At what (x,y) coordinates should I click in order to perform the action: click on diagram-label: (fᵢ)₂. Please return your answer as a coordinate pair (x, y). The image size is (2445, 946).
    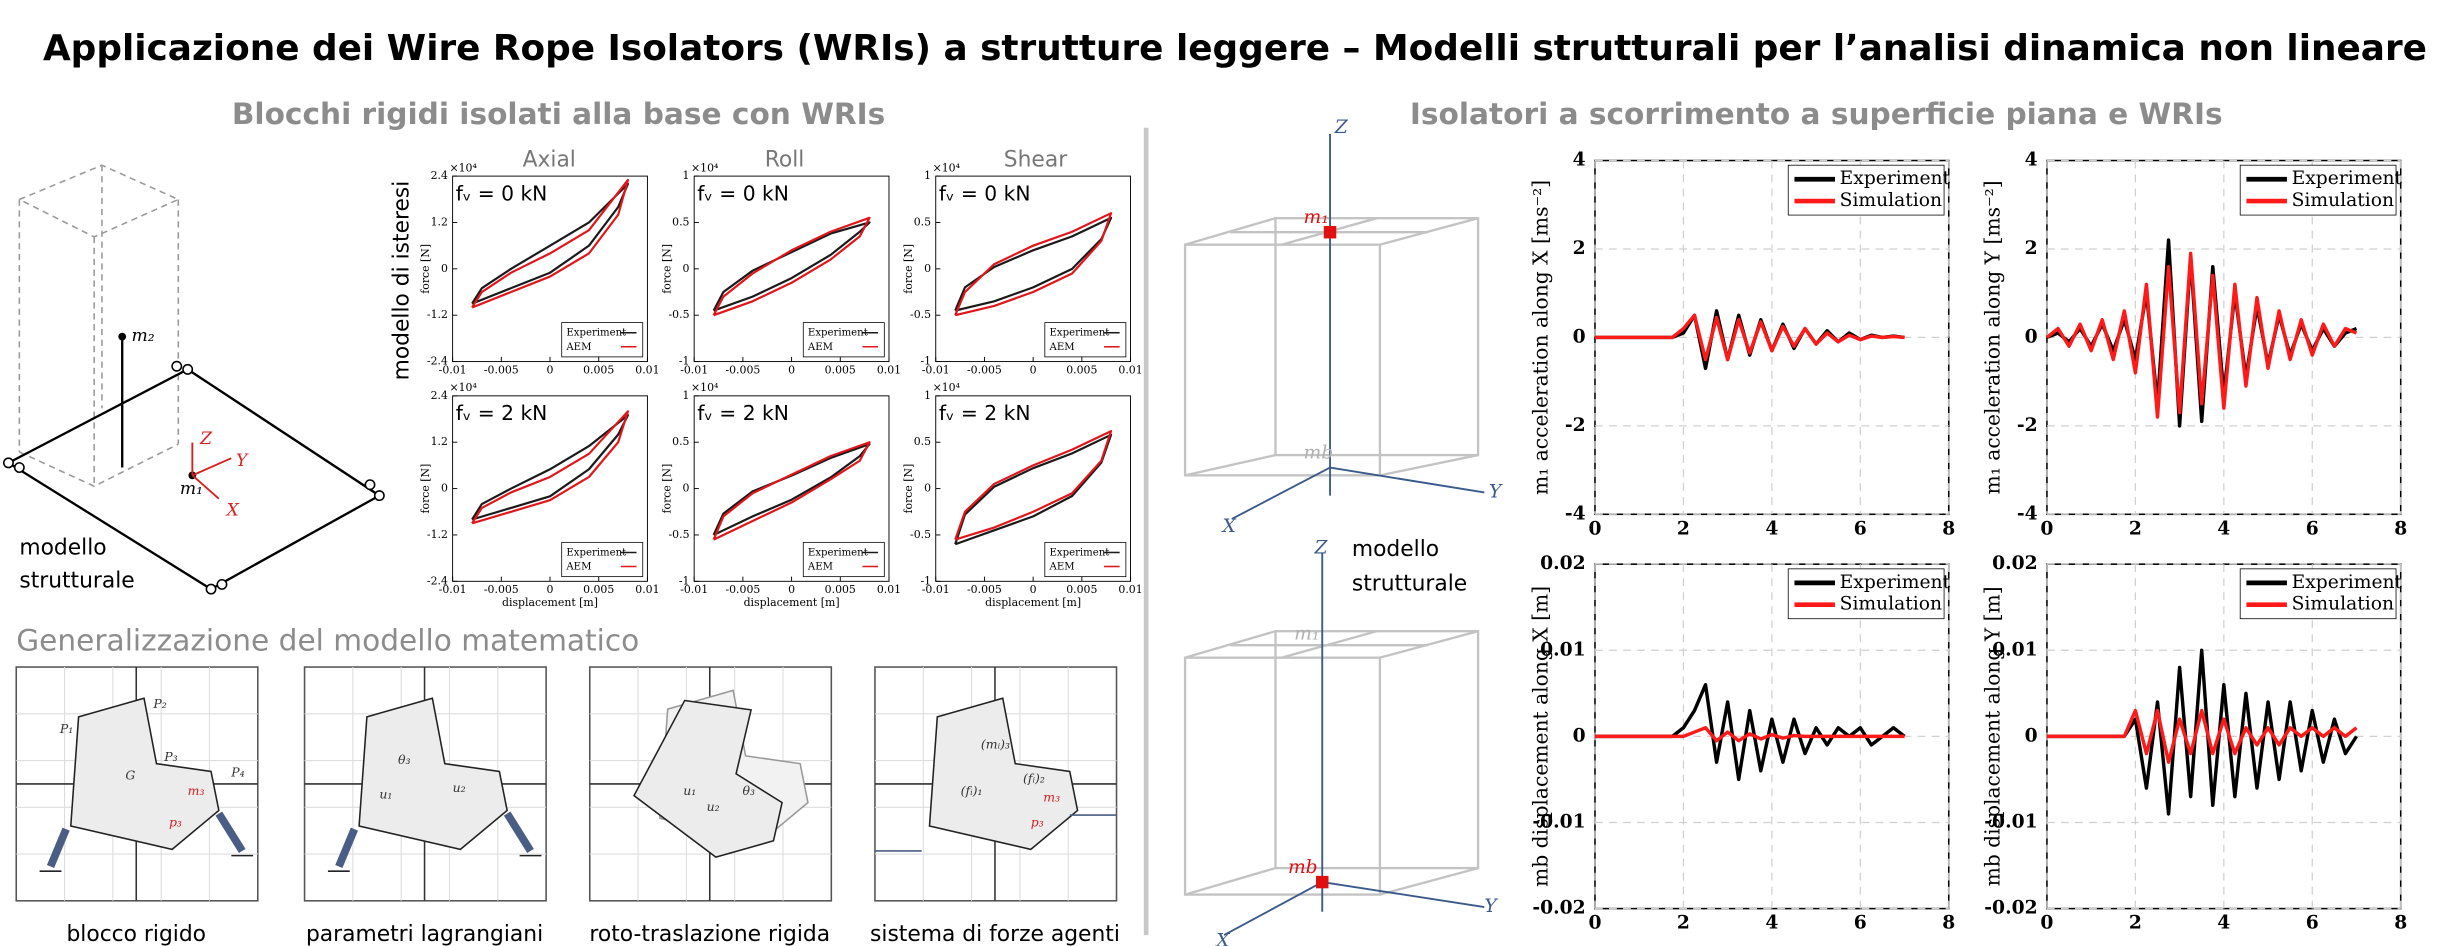
    Looking at the image, I should click on (1034, 778).